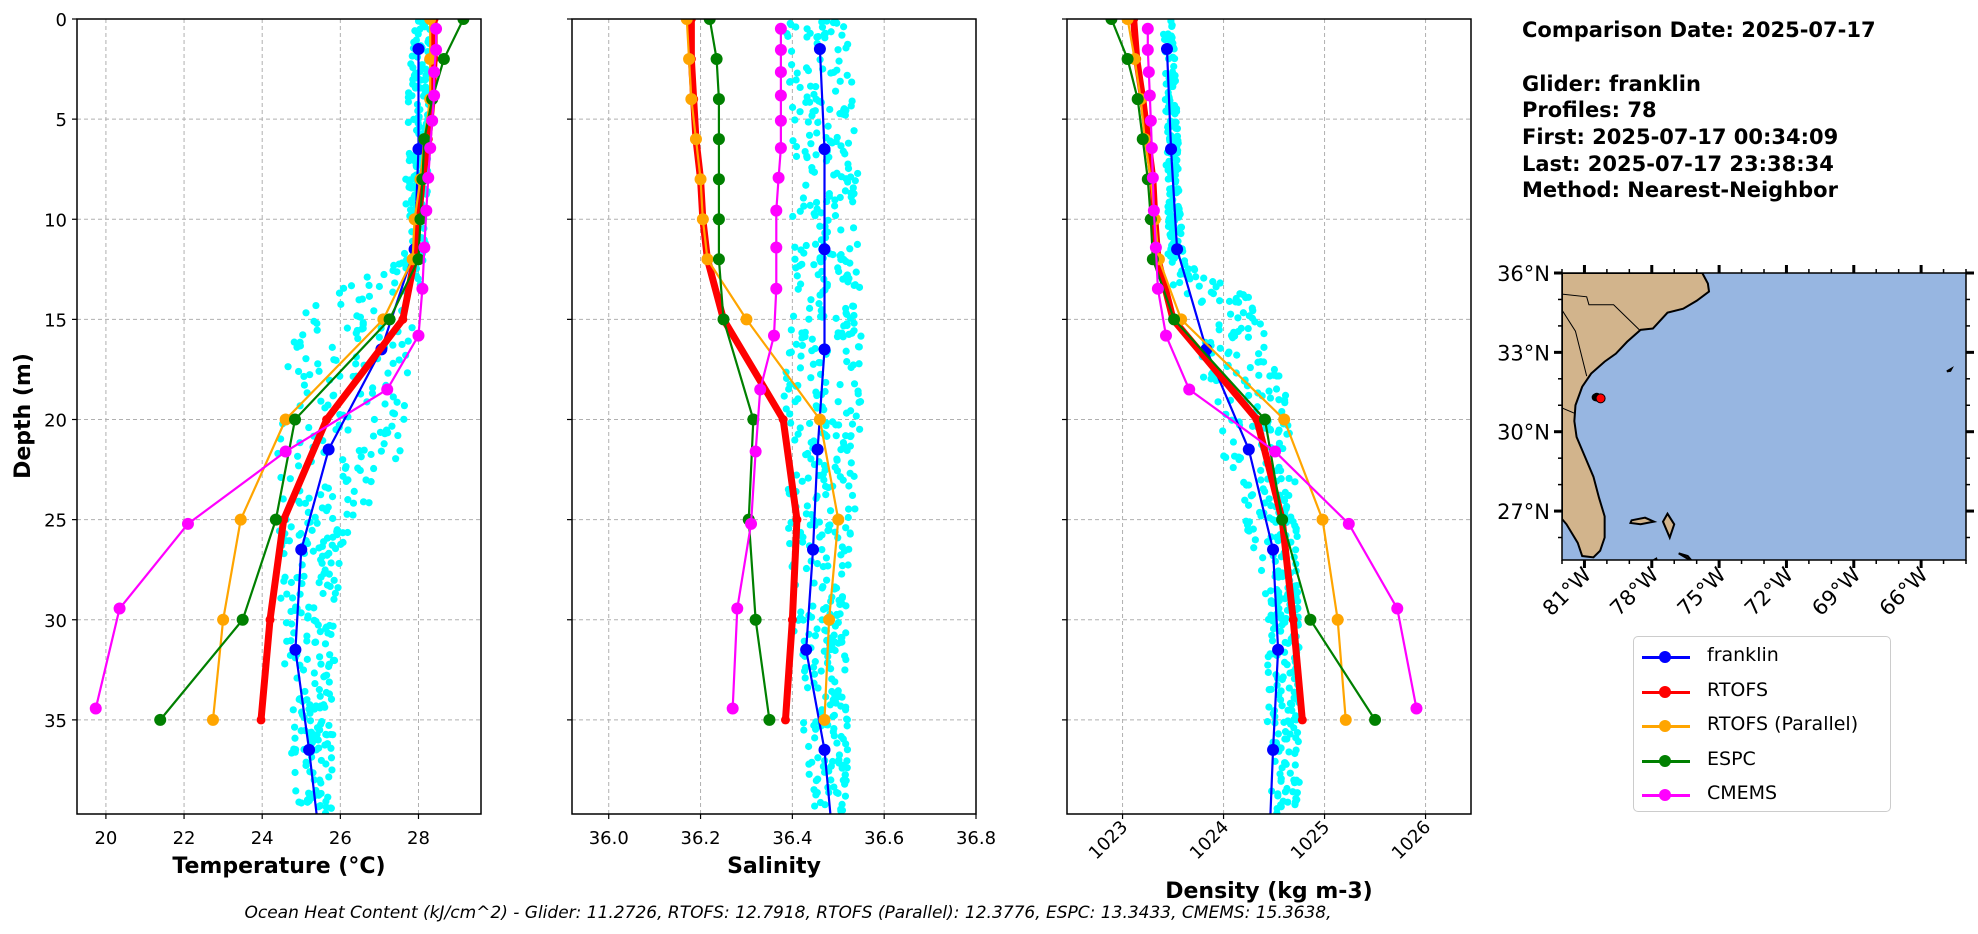 The image size is (1978, 934). What do you see at coordinates (184, 838) in the screenshot?
I see `x-tick-label: 22` at bounding box center [184, 838].